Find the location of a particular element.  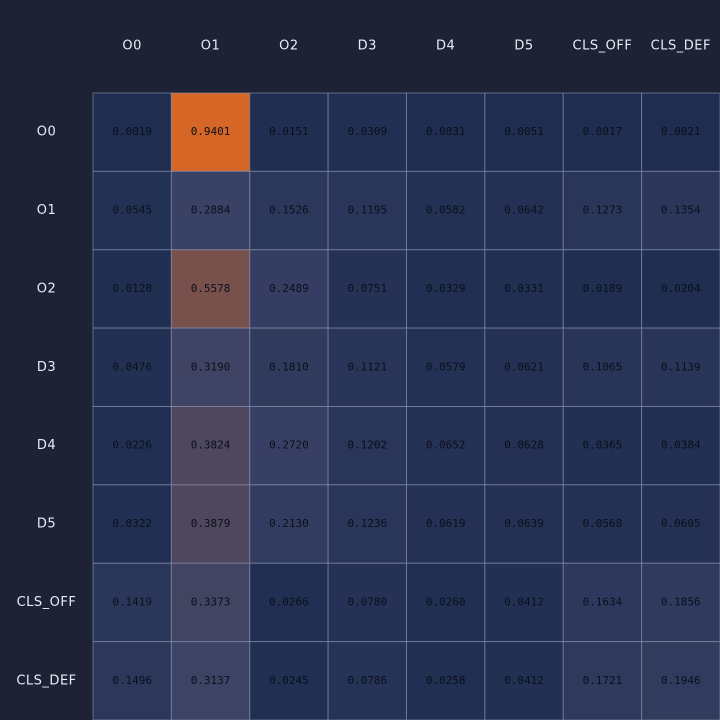

column-label: CLS_DEF is located at coordinates (681, 46).